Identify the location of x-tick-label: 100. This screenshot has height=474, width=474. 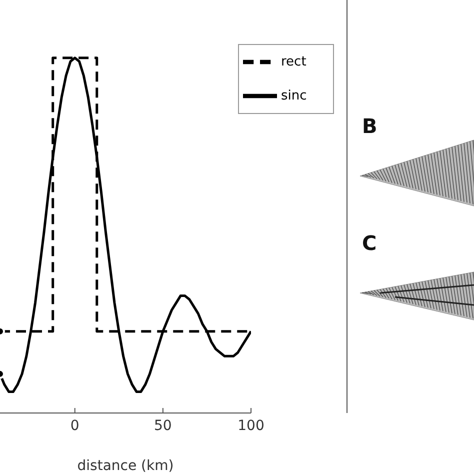
(251, 426).